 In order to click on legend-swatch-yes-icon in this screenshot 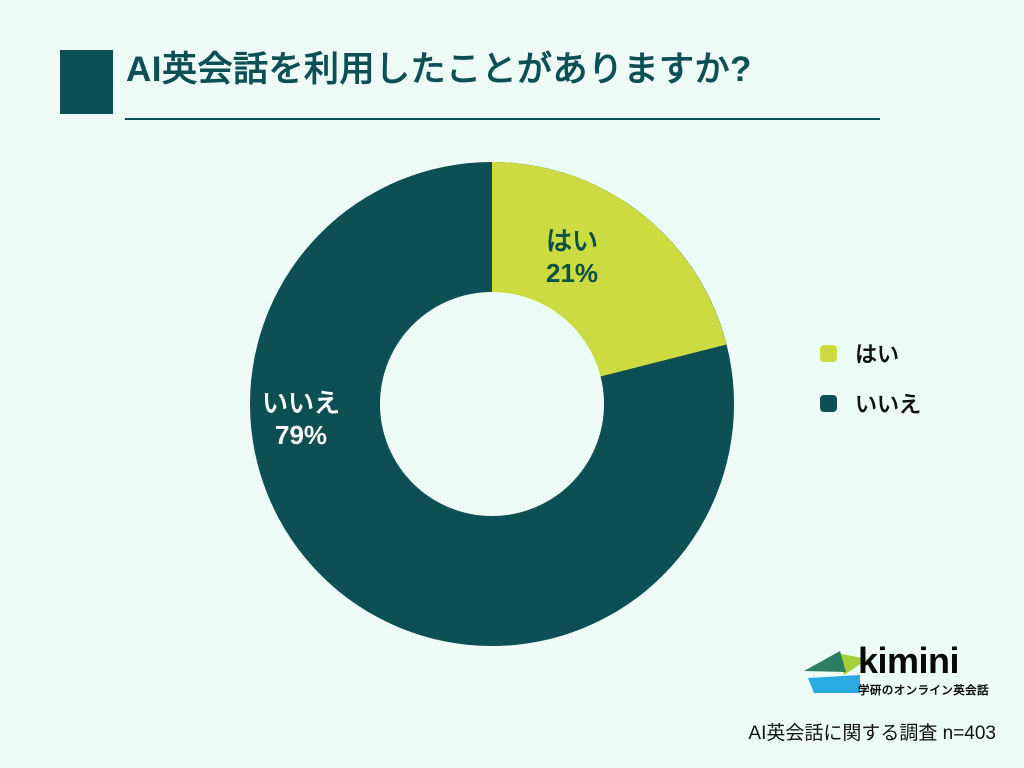, I will do `click(828, 353)`.